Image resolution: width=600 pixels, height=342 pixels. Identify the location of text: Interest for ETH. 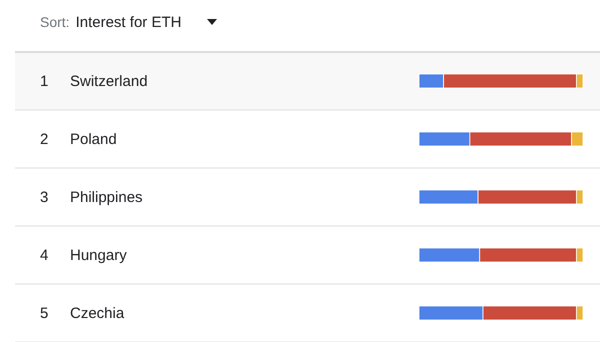
(129, 22).